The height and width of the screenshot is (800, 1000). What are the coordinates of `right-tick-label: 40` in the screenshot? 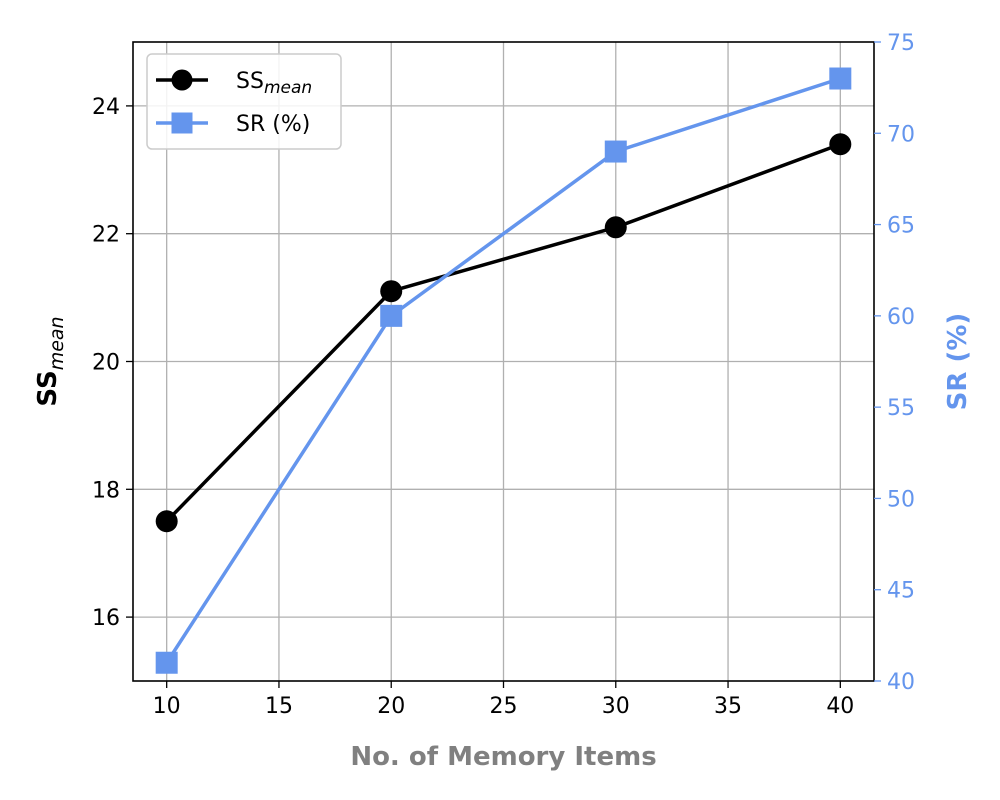 It's located at (901, 682).